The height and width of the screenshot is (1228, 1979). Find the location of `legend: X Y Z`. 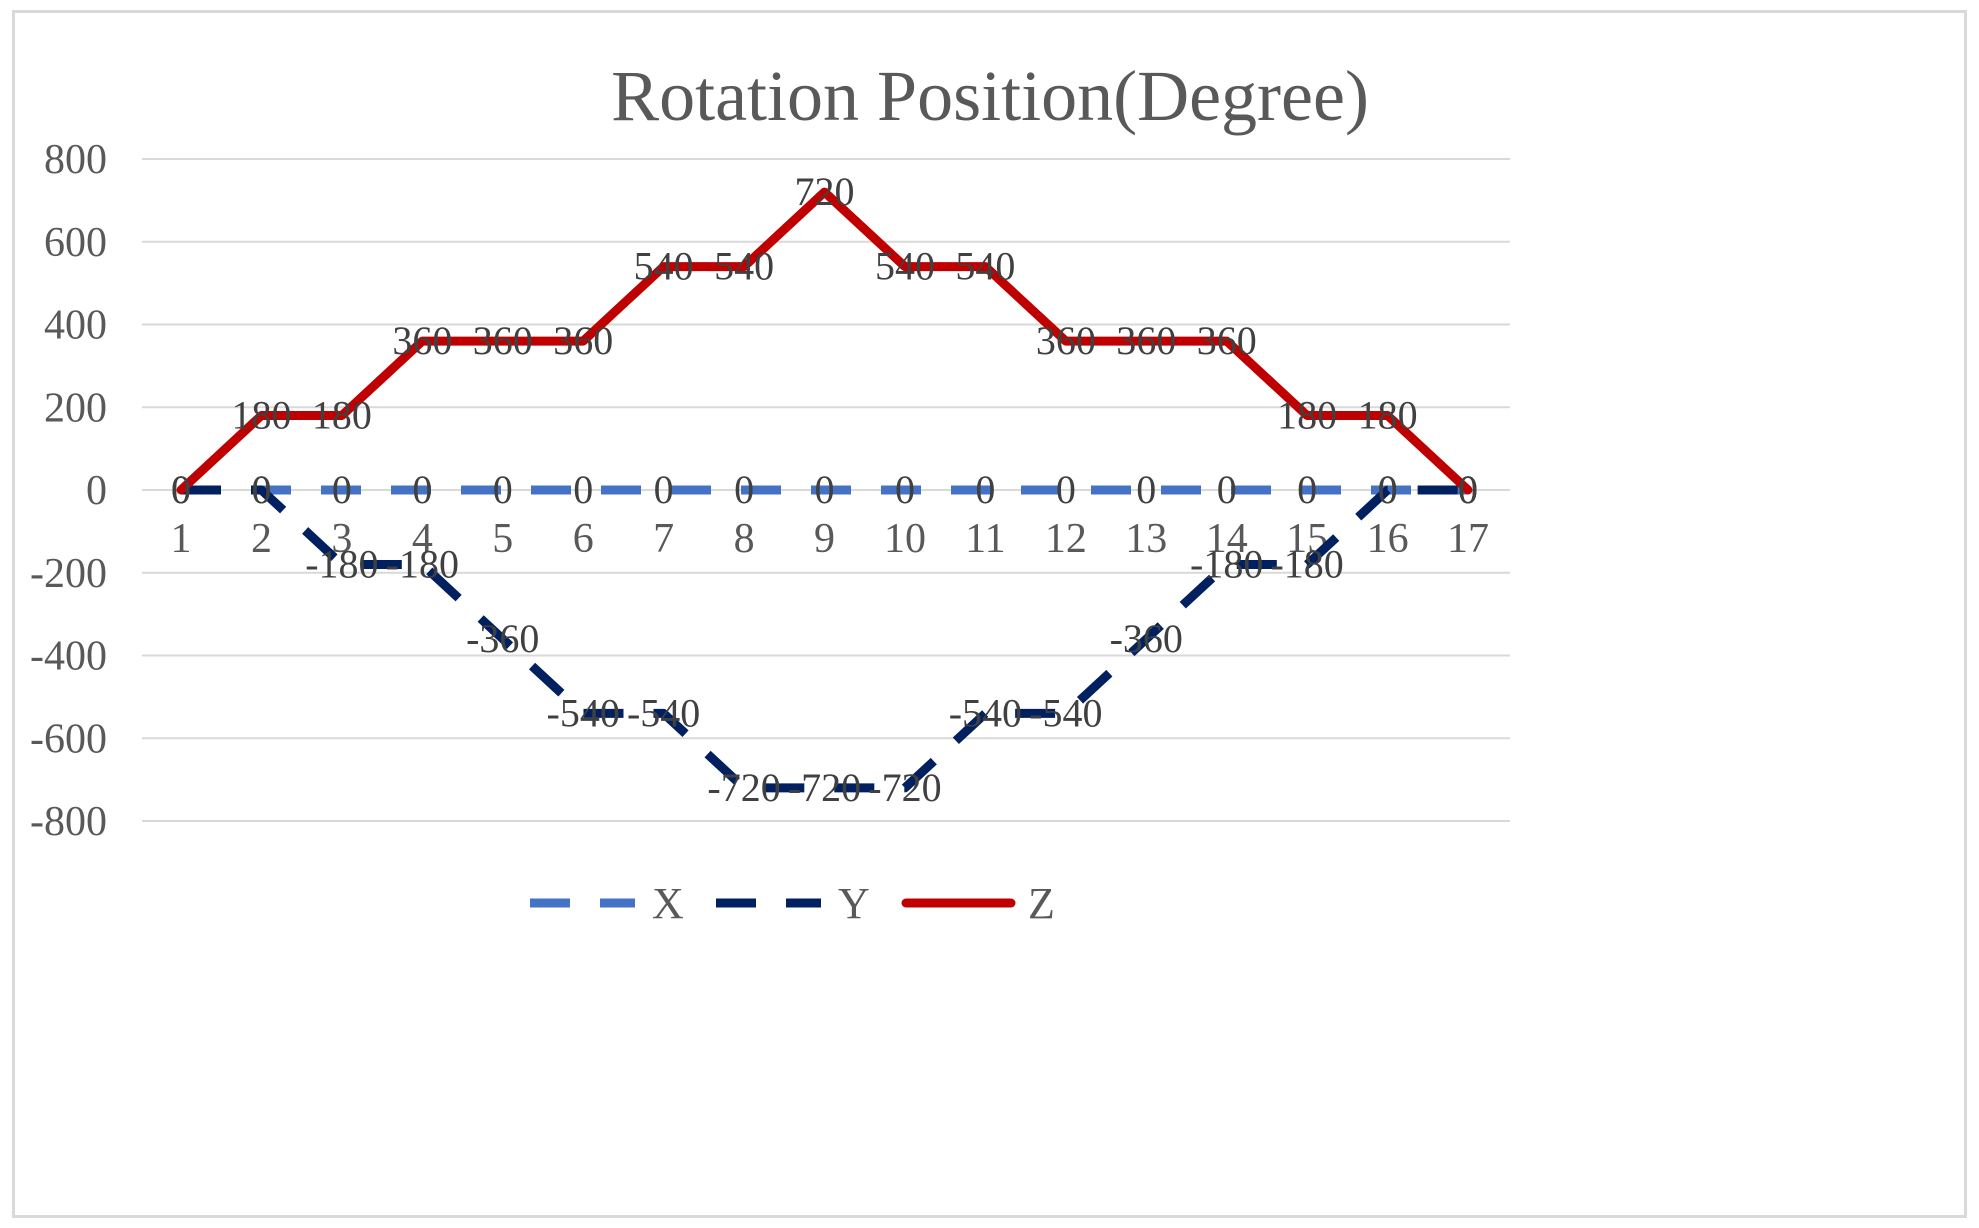

legend: X Y Z is located at coordinates (792, 903).